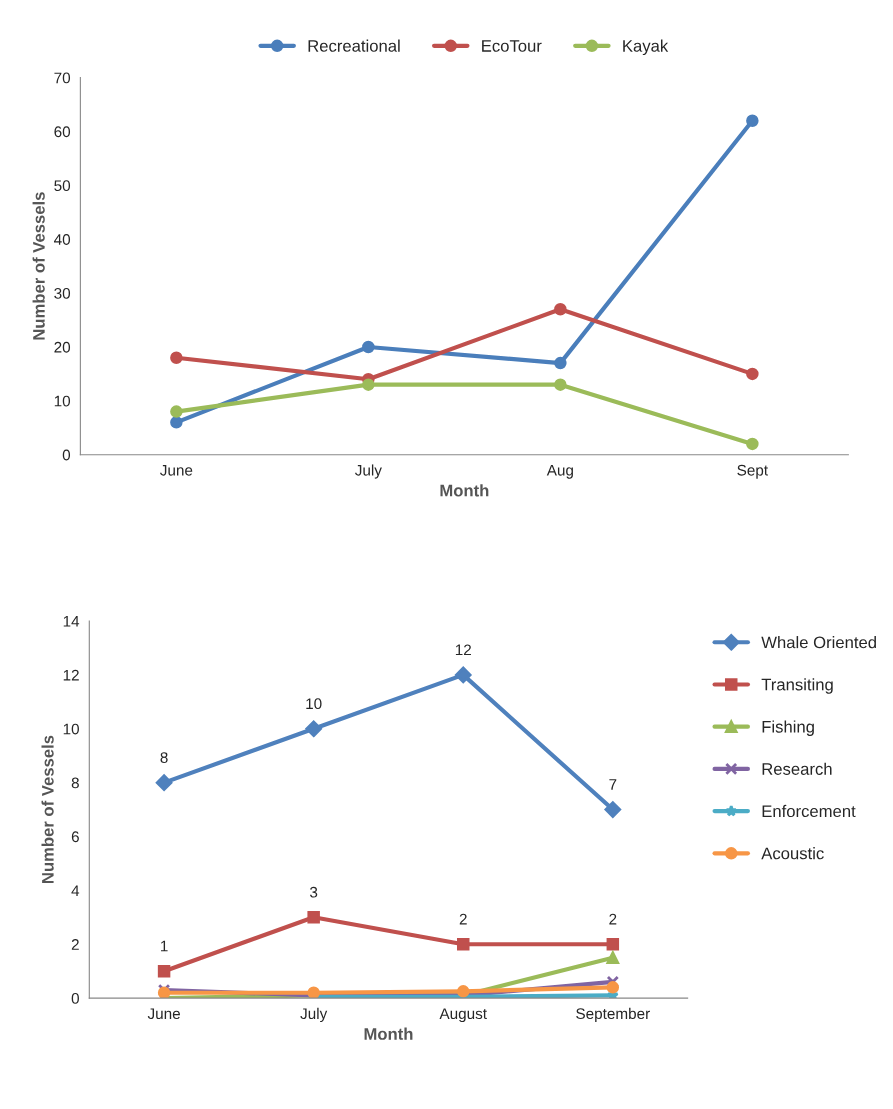  I want to click on data-label: 8, so click(164, 757).